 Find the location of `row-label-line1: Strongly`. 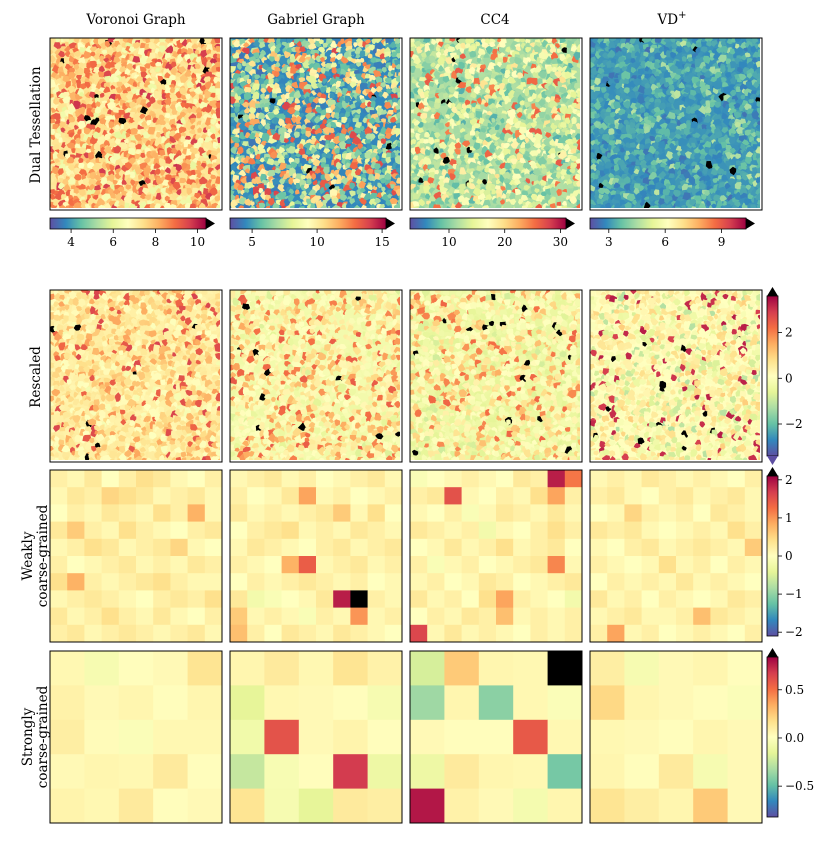

row-label-line1: Strongly is located at coordinates (28, 736).